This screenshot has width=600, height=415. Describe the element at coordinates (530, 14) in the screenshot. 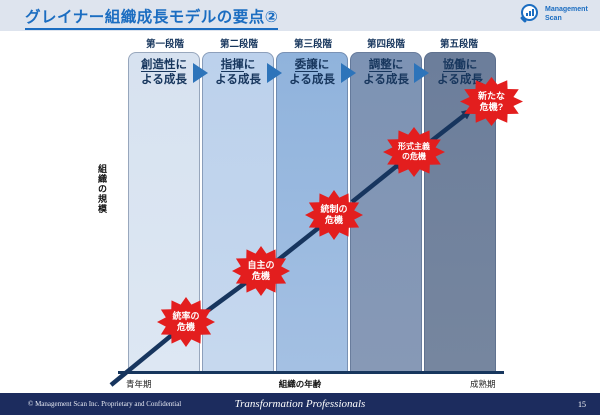

I see `magnifier-chart-icon` at that location.